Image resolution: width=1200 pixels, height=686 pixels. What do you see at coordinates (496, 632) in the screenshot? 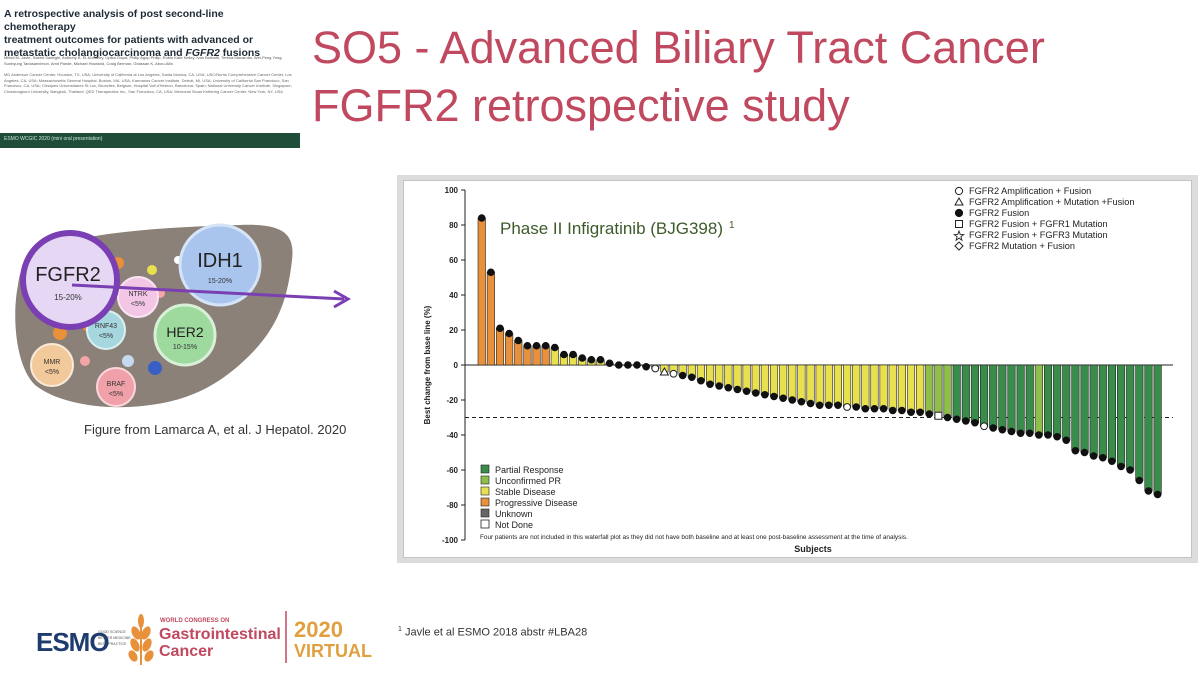
I see `slide-footnote-text: Javle et al ESMO 2018 abstr #LBA28` at bounding box center [496, 632].